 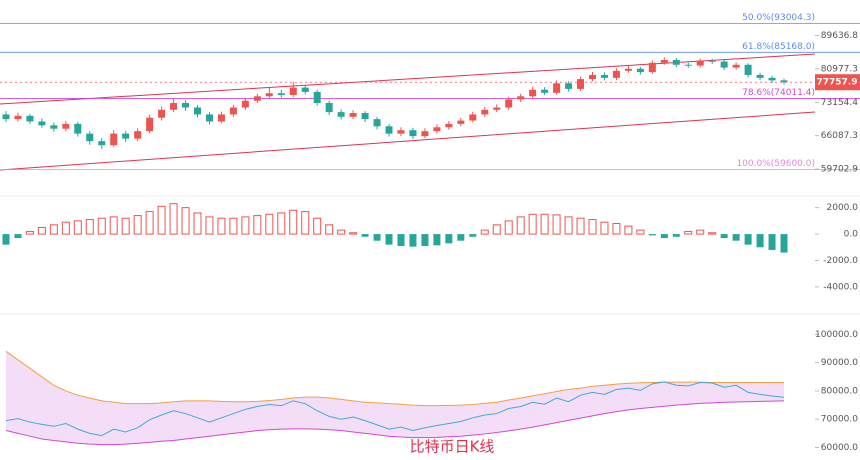 I want to click on price-tag, so click(x=837, y=82).